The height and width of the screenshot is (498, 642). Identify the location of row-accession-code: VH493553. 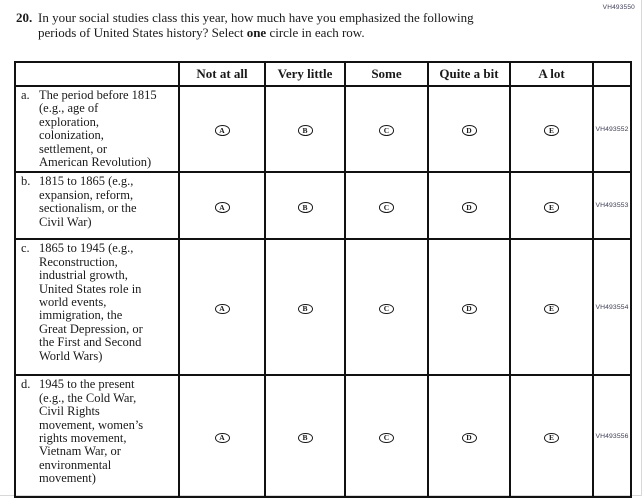
(612, 206).